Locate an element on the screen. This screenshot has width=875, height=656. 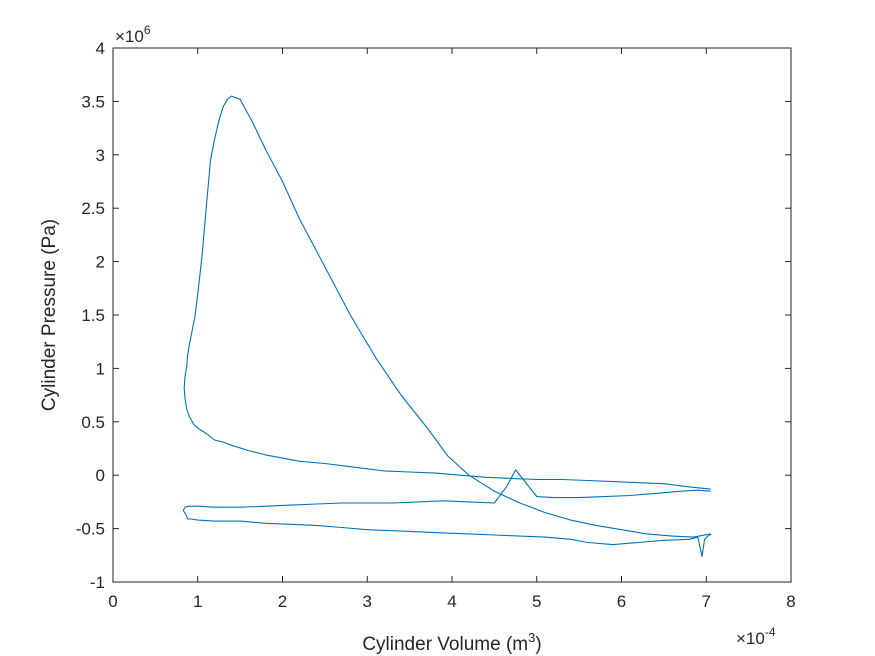
x-tick-label: 1 is located at coordinates (197, 601).